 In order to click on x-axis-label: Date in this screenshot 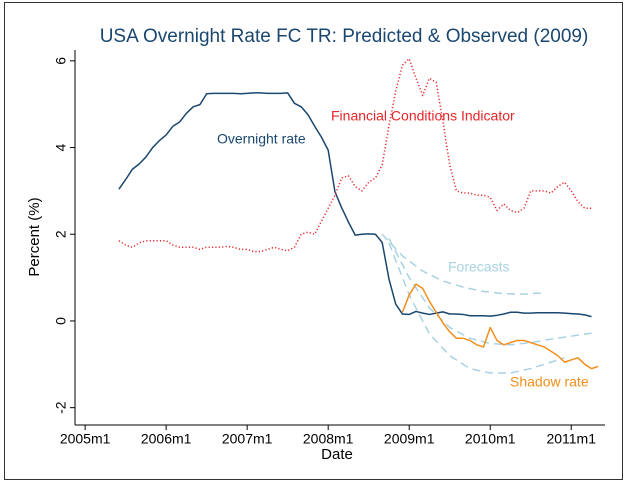, I will do `click(337, 454)`.